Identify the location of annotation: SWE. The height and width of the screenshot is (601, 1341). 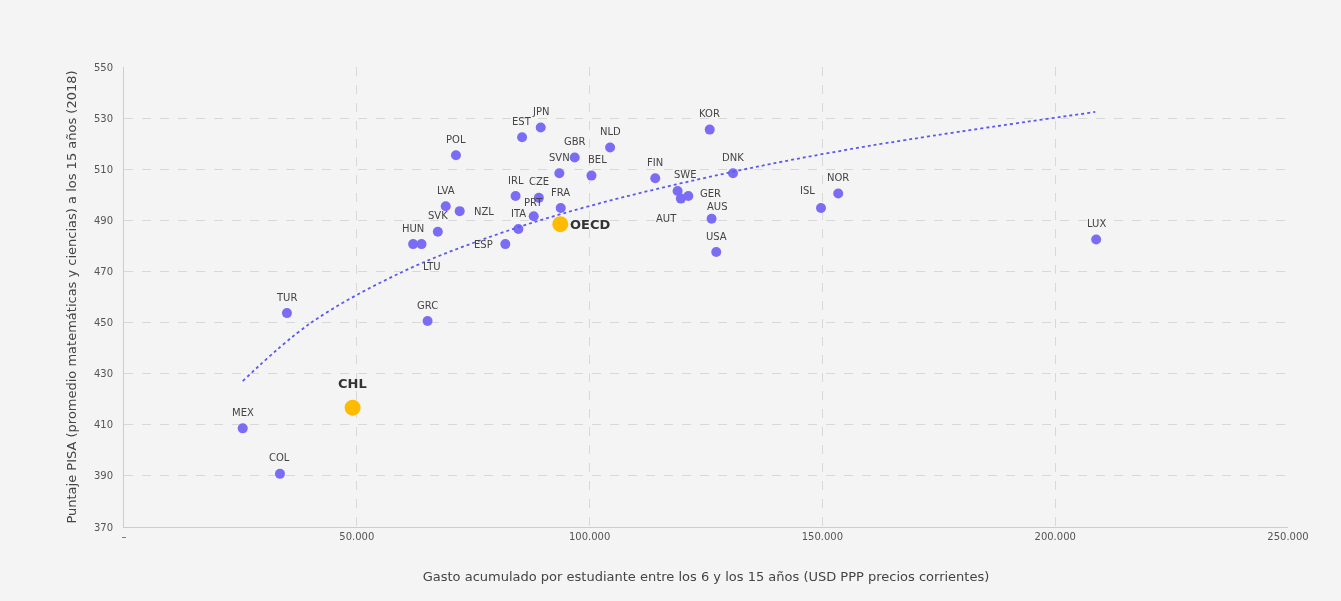
(685, 174).